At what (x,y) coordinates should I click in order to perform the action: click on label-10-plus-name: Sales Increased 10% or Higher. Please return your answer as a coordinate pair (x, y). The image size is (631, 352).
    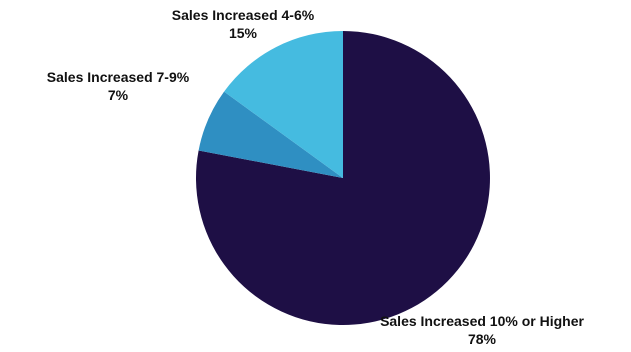
    Looking at the image, I should click on (482, 321).